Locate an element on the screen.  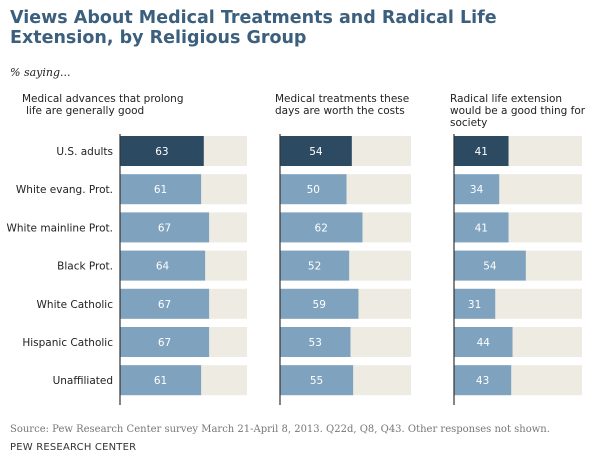
bar-value-label: 63 is located at coordinates (161, 152).